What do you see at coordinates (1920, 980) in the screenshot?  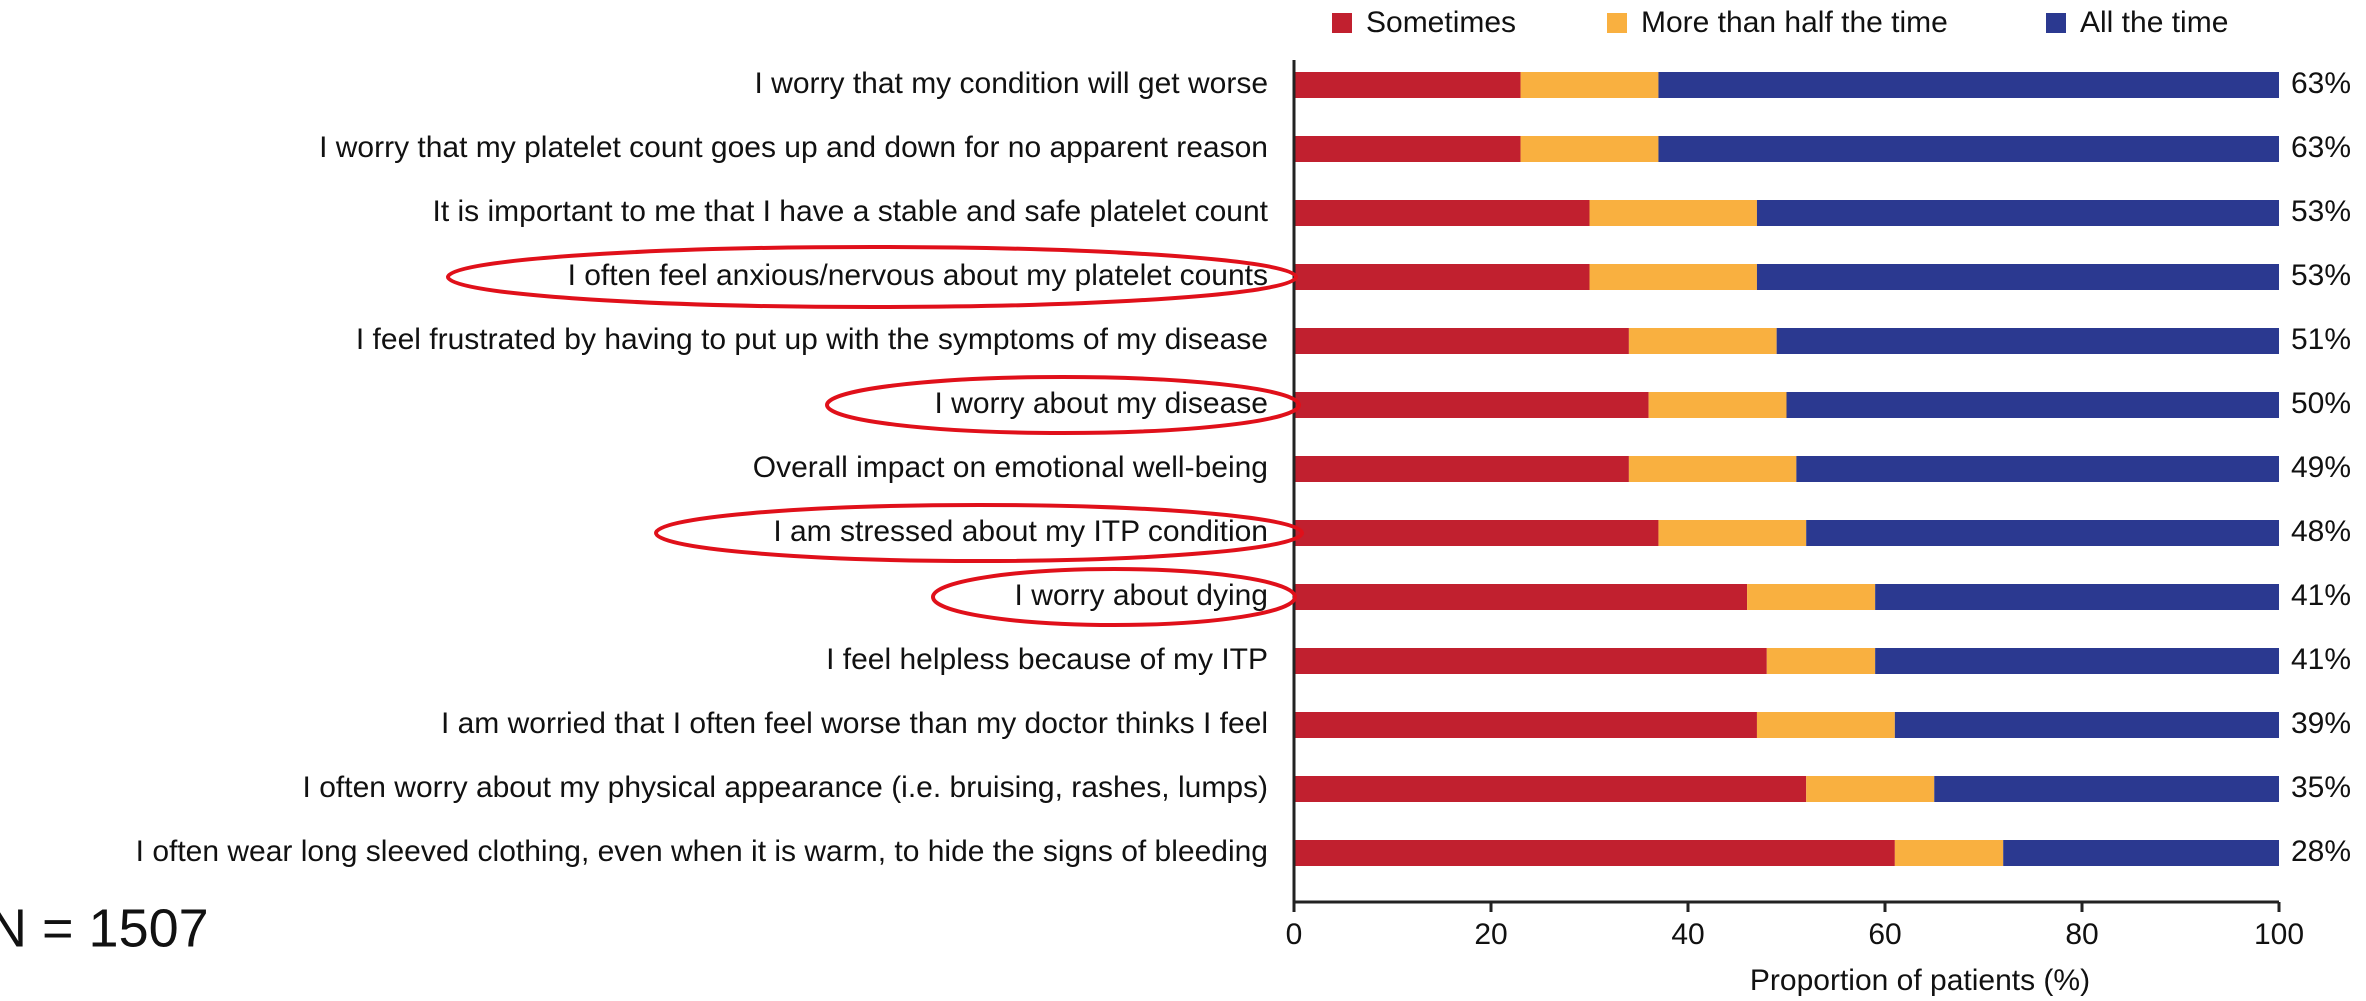 I see `x-axis-label: Proportion of patients (%)` at bounding box center [1920, 980].